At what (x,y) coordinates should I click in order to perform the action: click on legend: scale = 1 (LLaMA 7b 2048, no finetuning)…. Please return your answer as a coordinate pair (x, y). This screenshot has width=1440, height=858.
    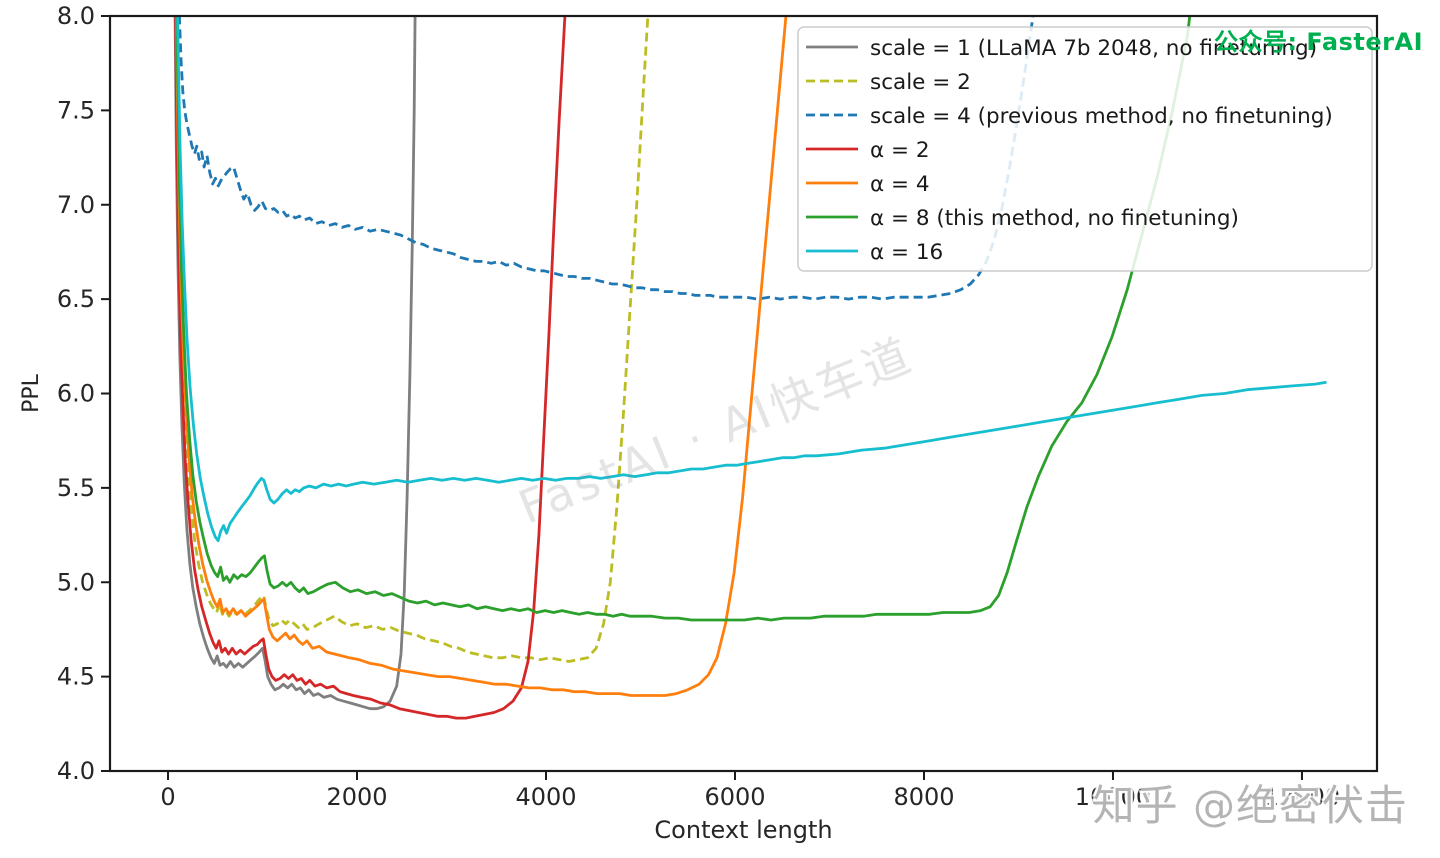
    Looking at the image, I should click on (1085, 149).